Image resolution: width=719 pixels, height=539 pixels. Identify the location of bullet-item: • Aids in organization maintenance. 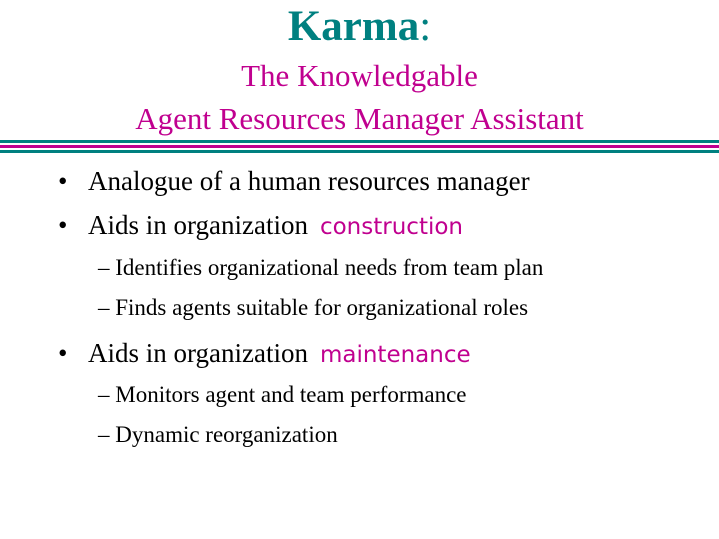
(264, 354).